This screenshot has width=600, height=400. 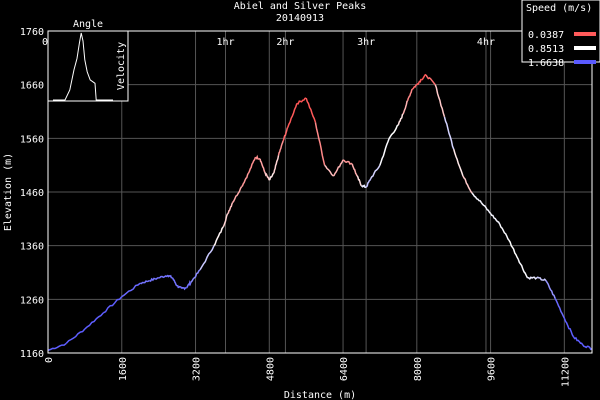 What do you see at coordinates (546, 49) in the screenshot?
I see `legend-entry-label: 0.8513` at bounding box center [546, 49].